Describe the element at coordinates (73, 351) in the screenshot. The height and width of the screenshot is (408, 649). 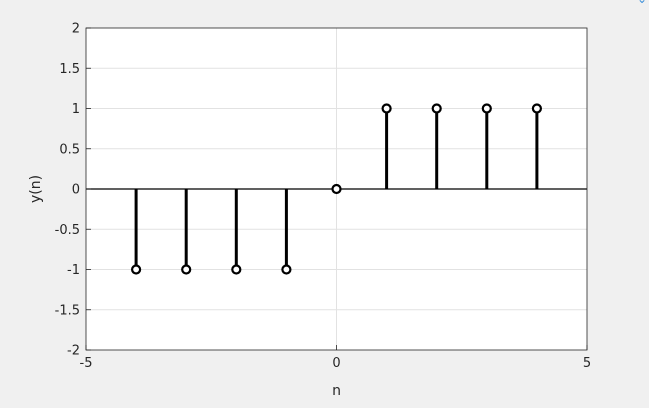
I see `y-tick-label: -2` at that location.